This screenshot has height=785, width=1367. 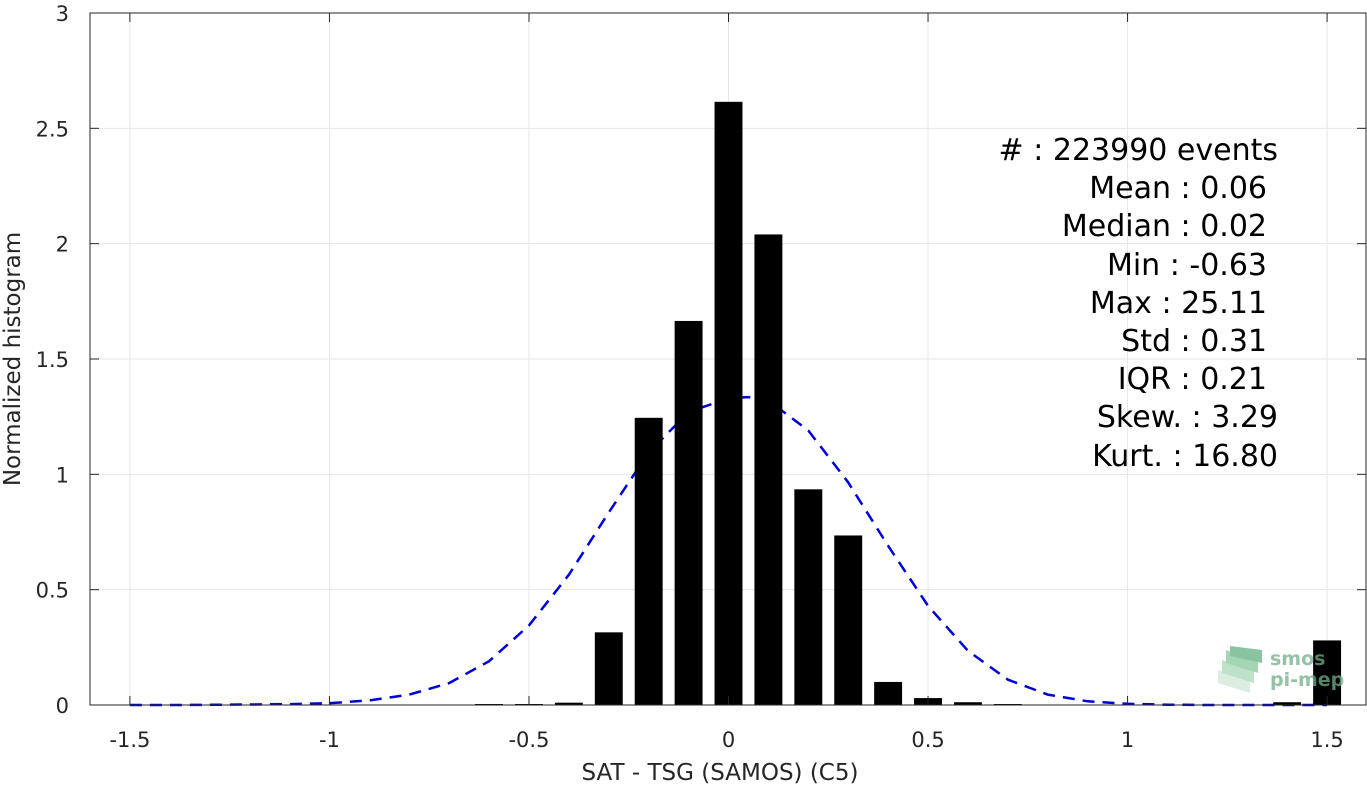 I want to click on y-tick-labels: 0 0.5 1 1.5 2 2.5 3, so click(x=52, y=360).